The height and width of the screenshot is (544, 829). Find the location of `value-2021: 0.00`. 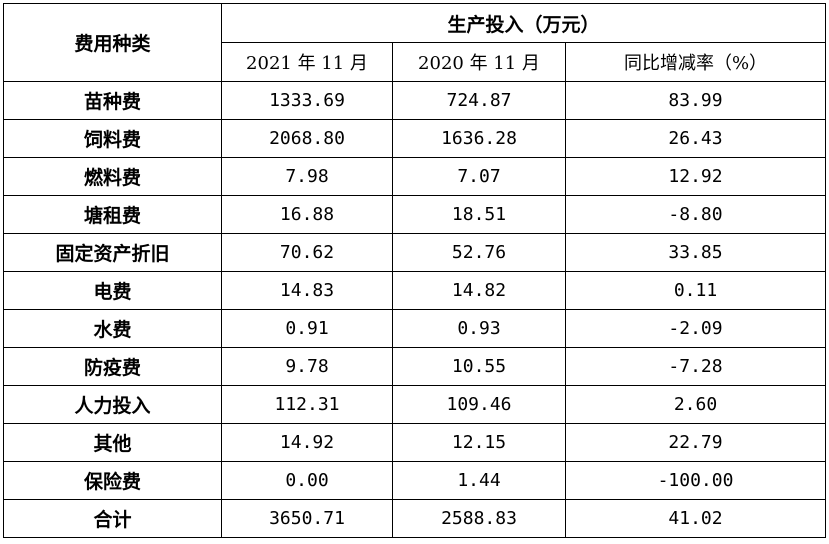

value-2021: 0.00 is located at coordinates (307, 480).